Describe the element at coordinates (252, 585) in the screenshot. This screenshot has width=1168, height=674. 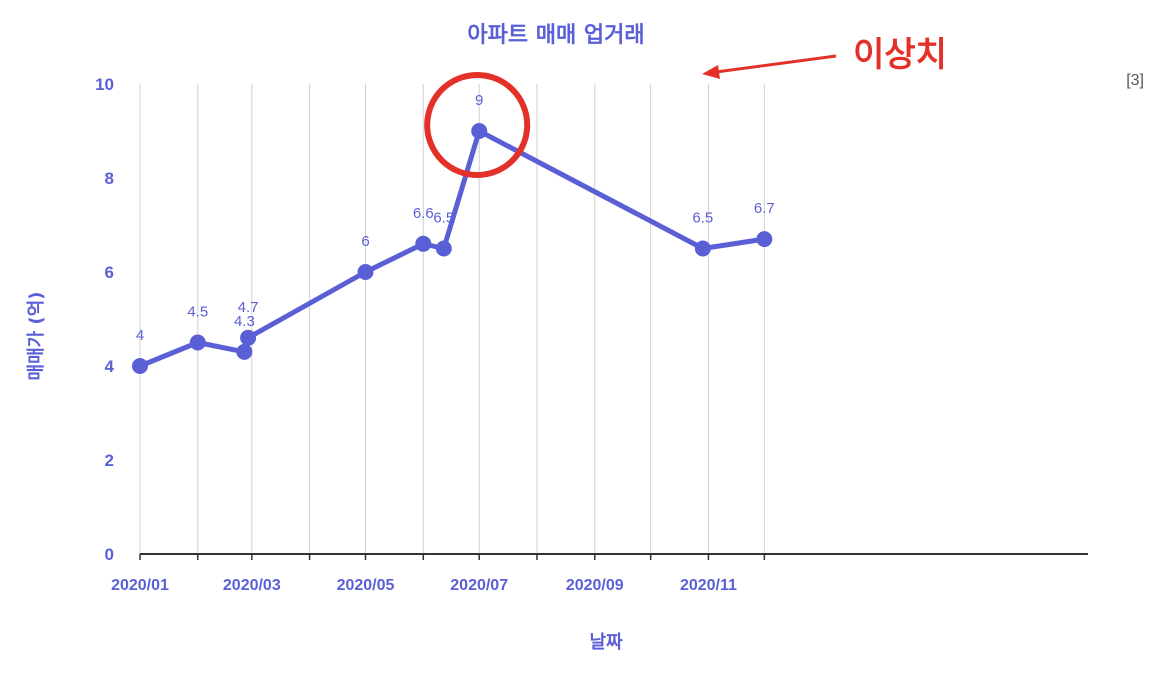
I see `x-tick-label: 2020/03` at that location.